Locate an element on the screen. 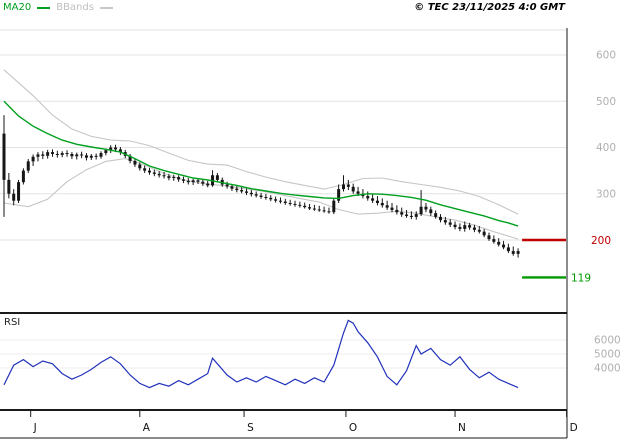  indicator-legend: MA20 BBands is located at coordinates (58, 7).